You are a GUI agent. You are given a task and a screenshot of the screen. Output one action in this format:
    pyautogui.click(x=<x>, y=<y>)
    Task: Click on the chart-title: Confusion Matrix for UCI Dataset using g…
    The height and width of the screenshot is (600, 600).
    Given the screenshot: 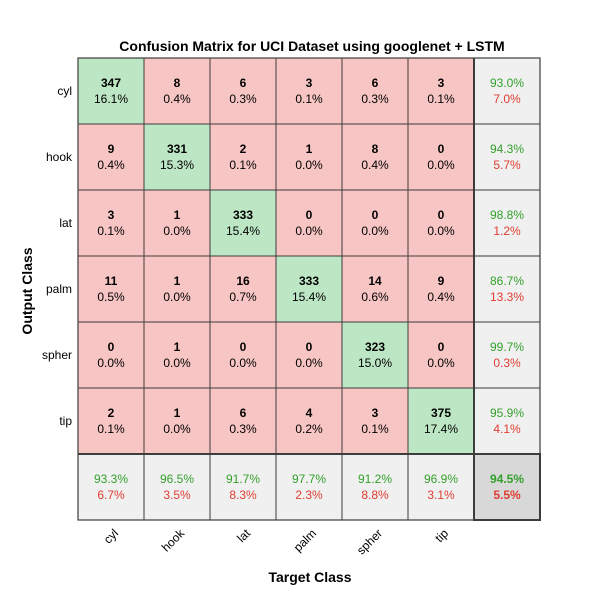 What is the action you would take?
    pyautogui.click(x=311, y=46)
    